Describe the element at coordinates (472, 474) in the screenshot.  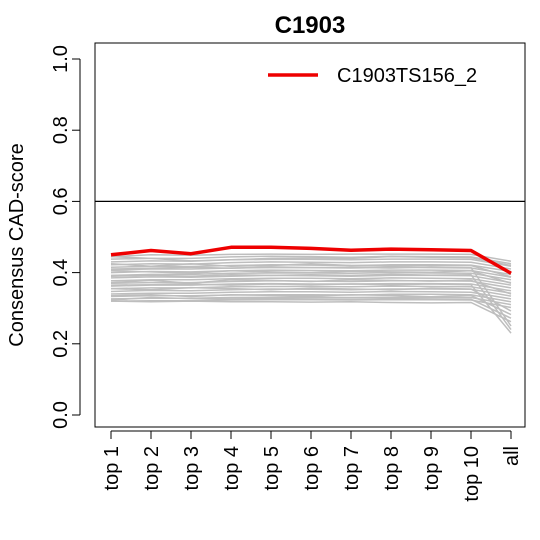
I see `x-tick-label: top 10` at that location.